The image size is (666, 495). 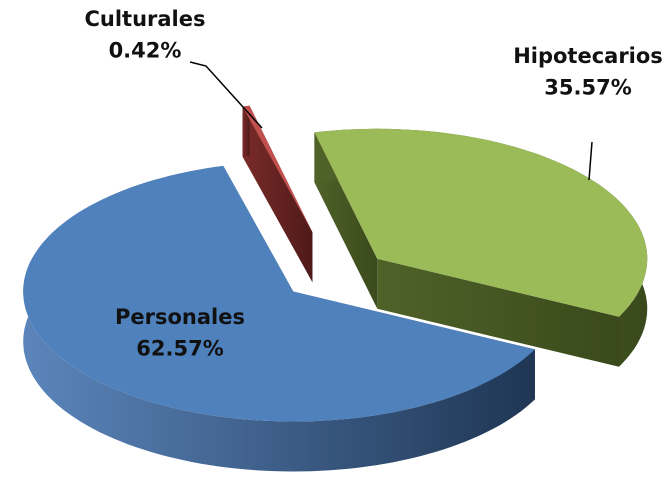 What do you see at coordinates (180, 317) in the screenshot?
I see `category-label: Personales` at bounding box center [180, 317].